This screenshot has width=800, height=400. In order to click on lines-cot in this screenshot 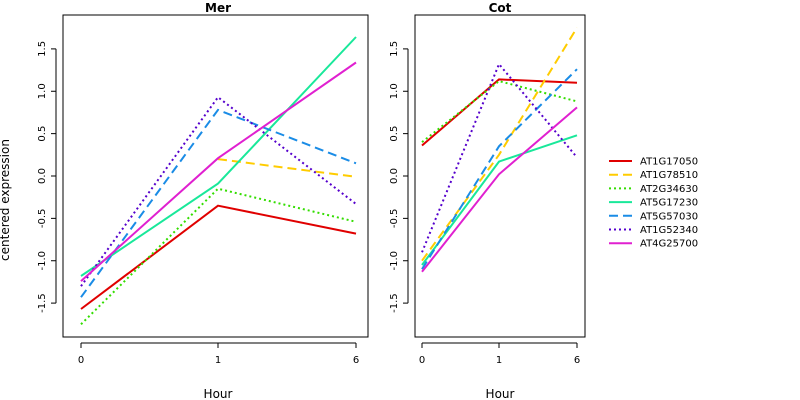, I will do `click(499, 150)`.